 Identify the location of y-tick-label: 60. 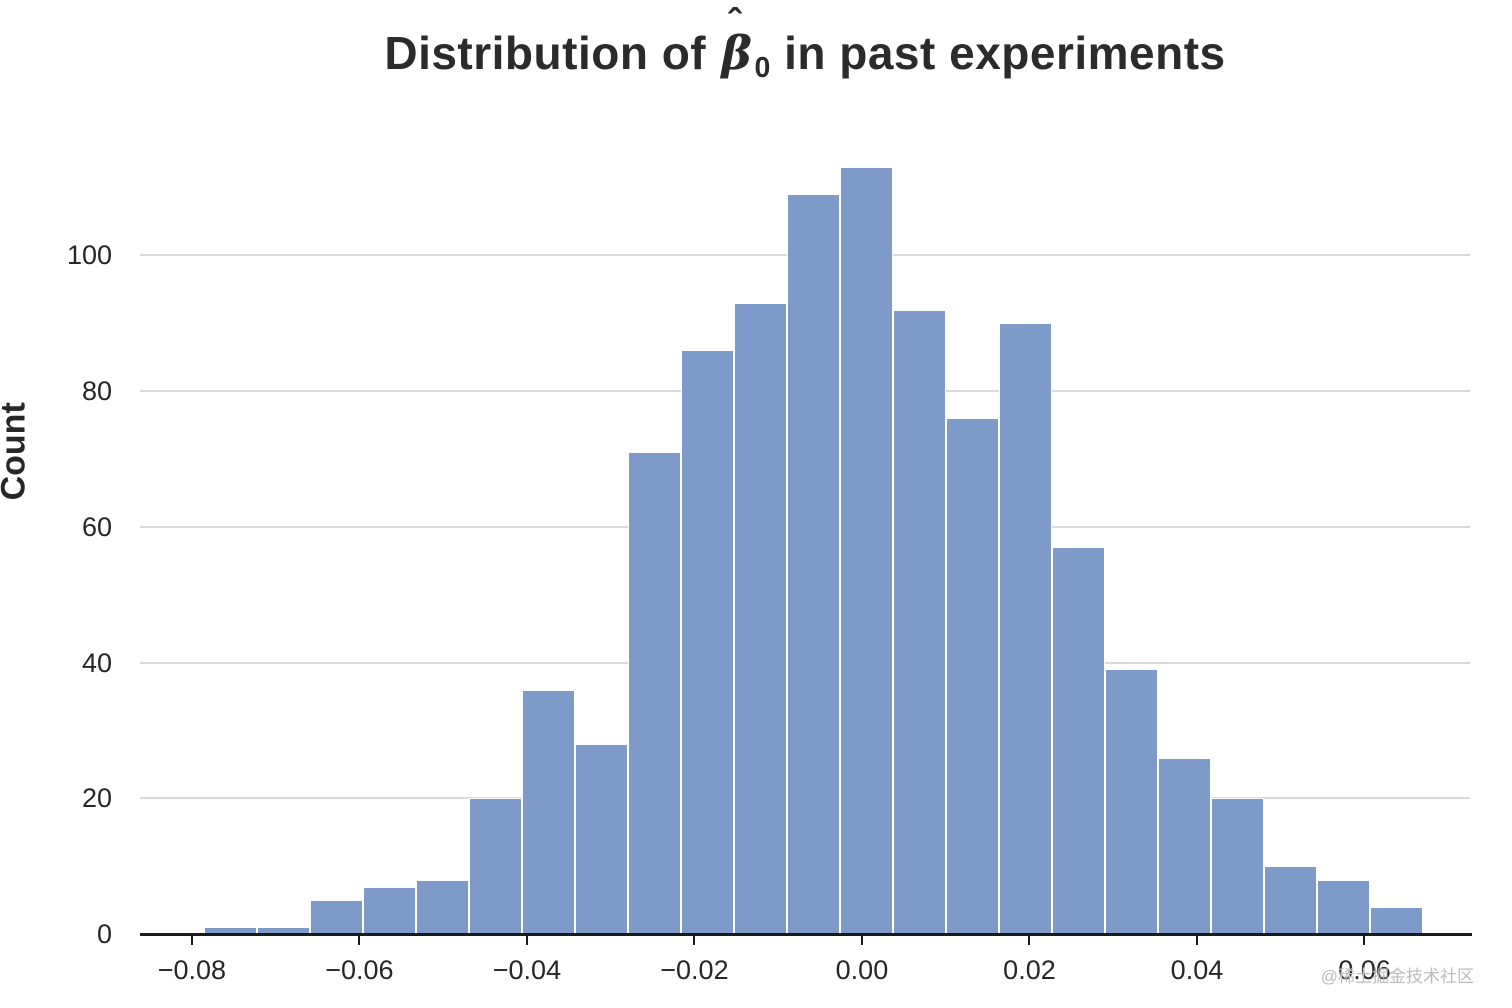
(96, 526).